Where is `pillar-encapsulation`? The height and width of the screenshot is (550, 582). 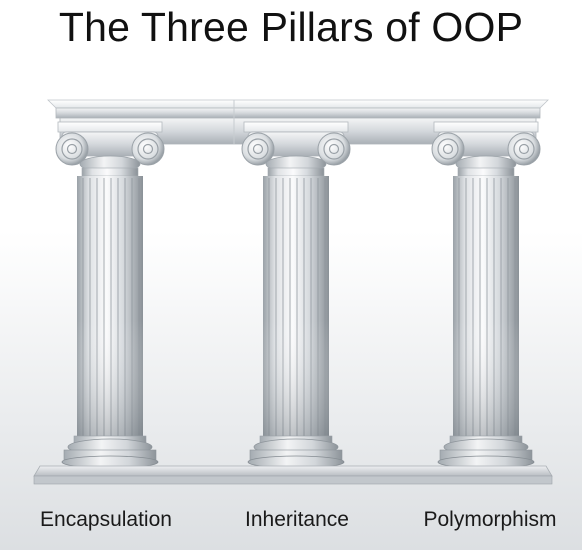 pillar-encapsulation is located at coordinates (110, 295).